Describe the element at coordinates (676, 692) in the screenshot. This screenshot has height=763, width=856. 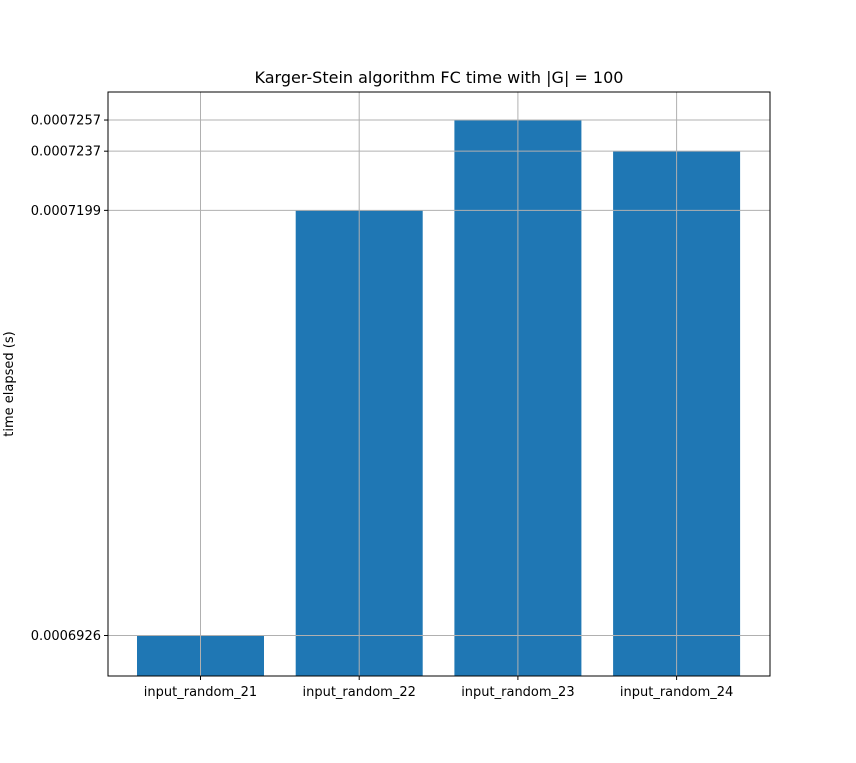
I see `x-tick-label-input_random_24: input_random_24` at that location.